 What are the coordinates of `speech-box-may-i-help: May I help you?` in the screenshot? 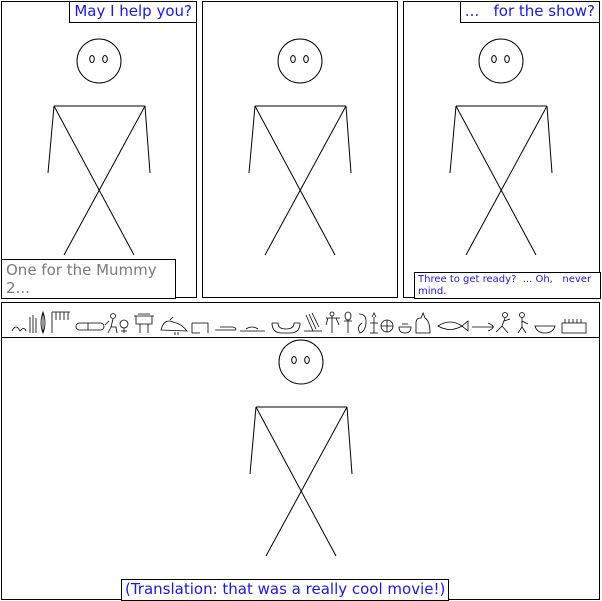 It's located at (133, 12).